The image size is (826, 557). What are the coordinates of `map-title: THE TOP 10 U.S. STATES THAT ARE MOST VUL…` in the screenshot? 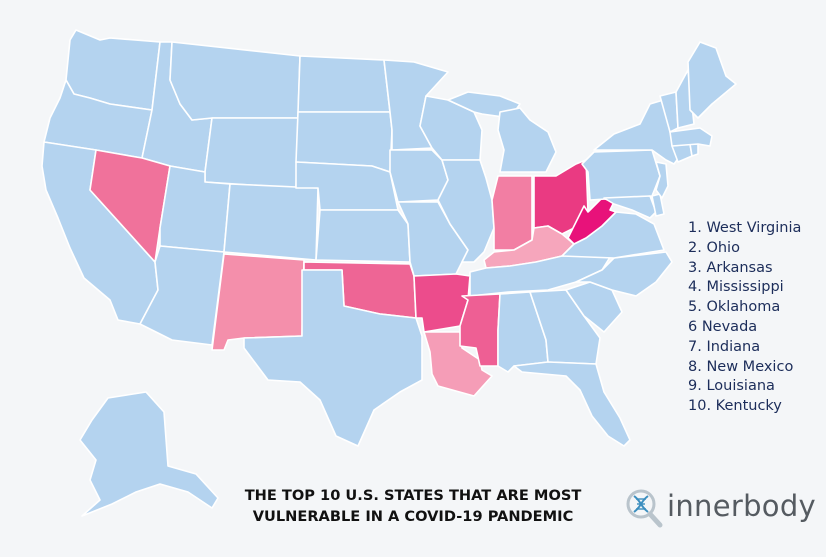 It's located at (413, 506).